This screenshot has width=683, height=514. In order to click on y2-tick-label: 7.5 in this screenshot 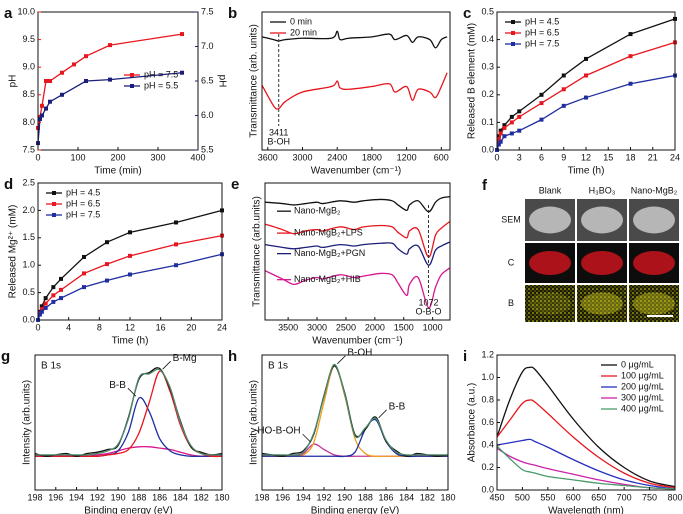, I will do `click(207, 11)`.